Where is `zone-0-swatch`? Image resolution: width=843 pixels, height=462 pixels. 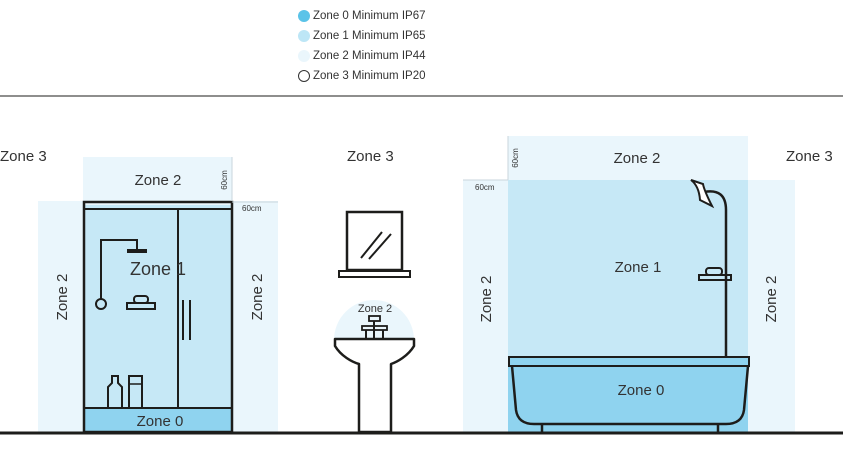 zone-0-swatch is located at coordinates (304, 16).